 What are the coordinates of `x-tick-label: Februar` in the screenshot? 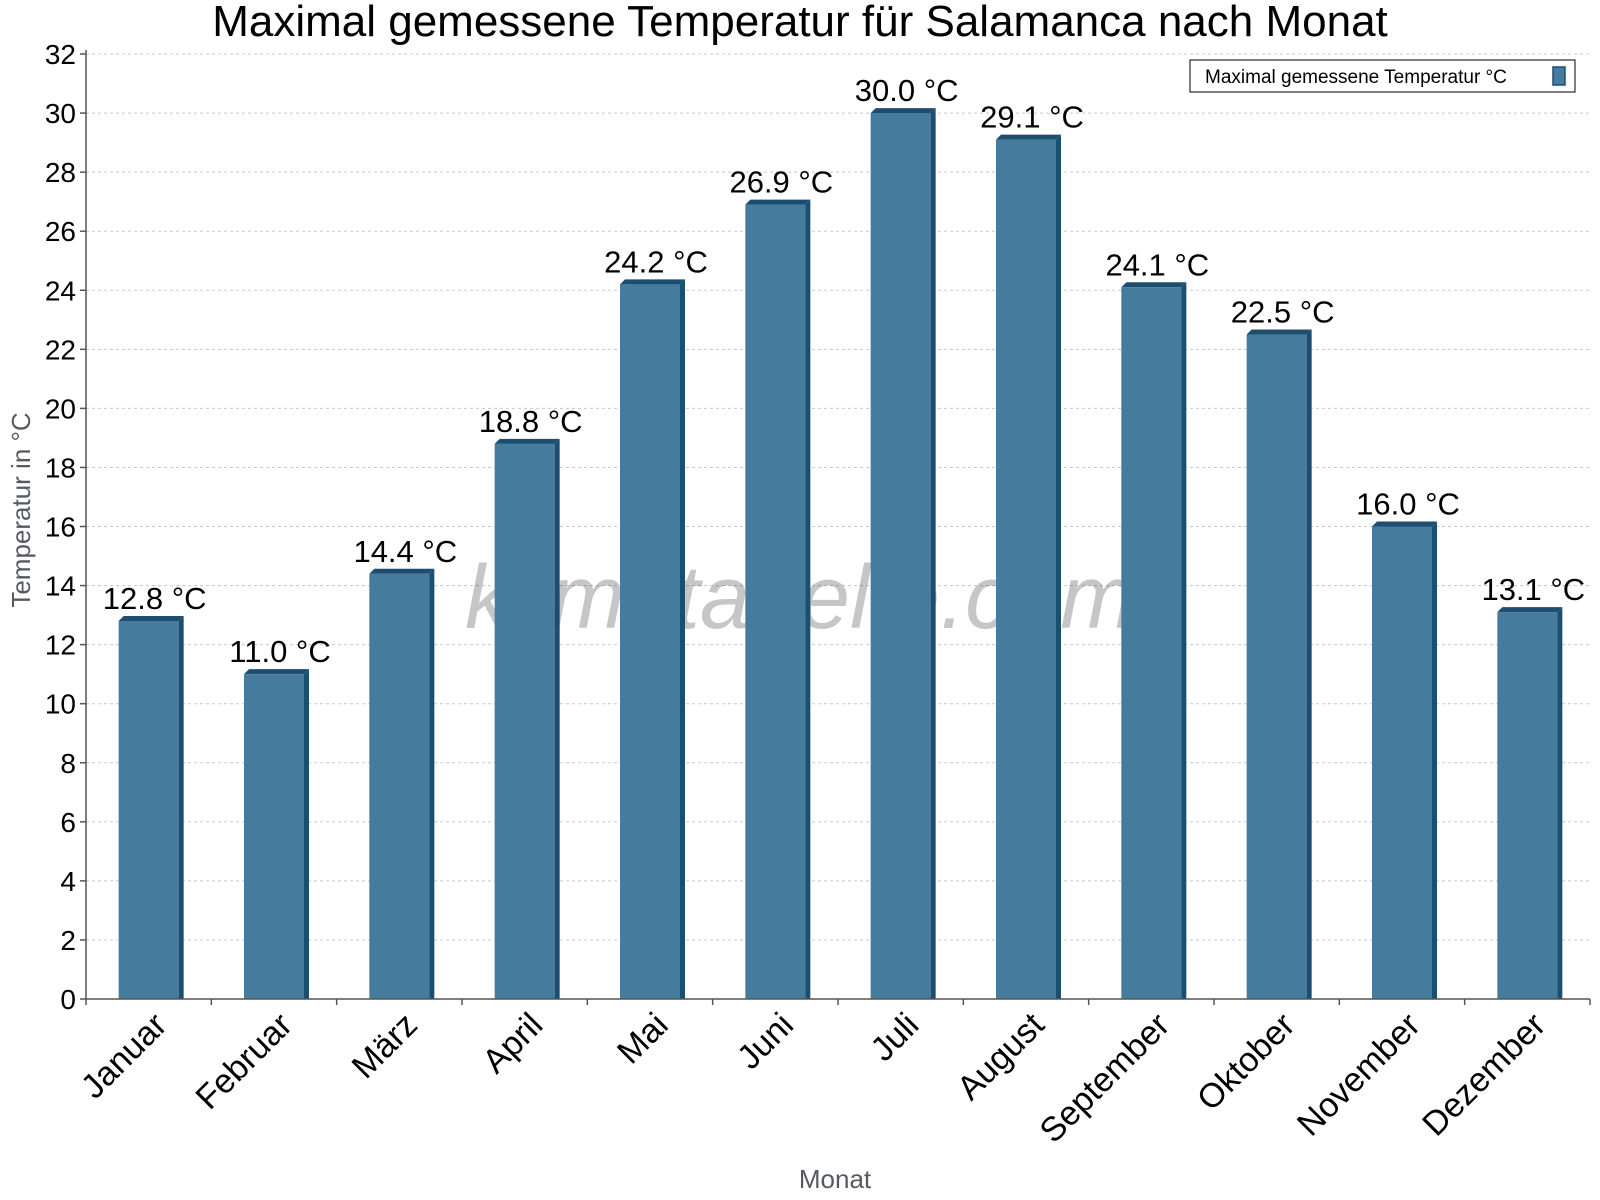 It's located at (244, 1061).